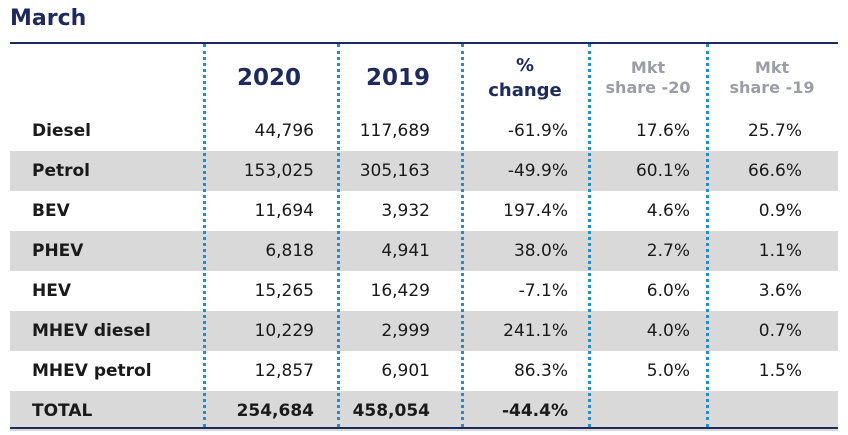 The image size is (848, 435). I want to click on value-share-20: 4.6%, so click(668, 211).